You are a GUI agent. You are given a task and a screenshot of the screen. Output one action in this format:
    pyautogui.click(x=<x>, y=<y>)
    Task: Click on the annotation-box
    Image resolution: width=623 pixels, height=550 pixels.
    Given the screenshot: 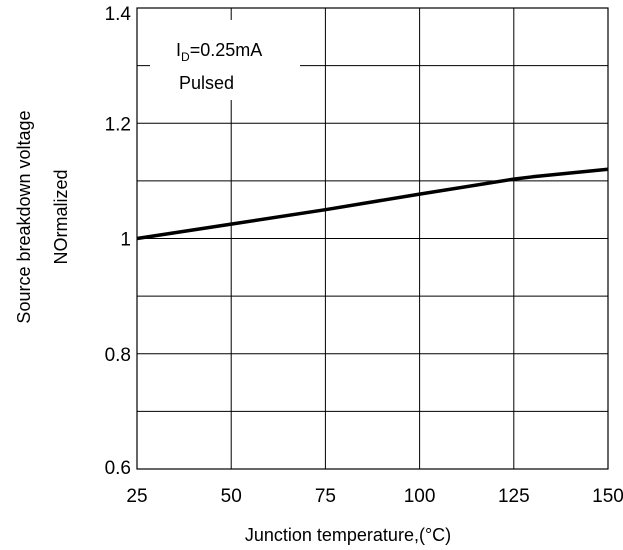 What is the action you would take?
    pyautogui.click(x=225, y=60)
    